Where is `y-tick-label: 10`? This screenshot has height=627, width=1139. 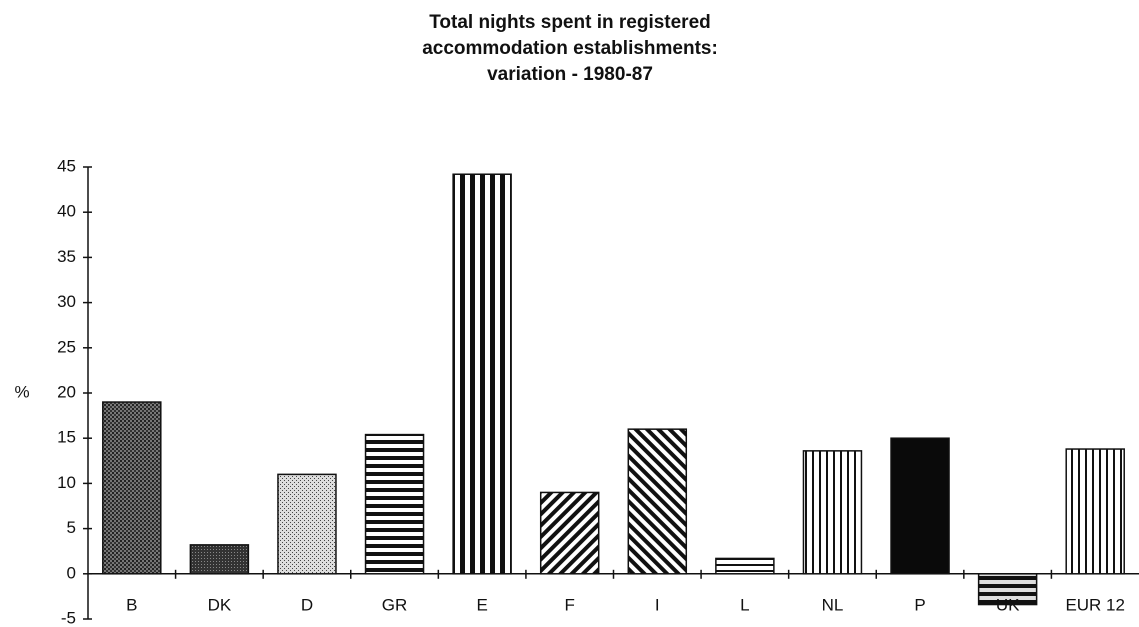
y-tick-label: 10 is located at coordinates (66, 482).